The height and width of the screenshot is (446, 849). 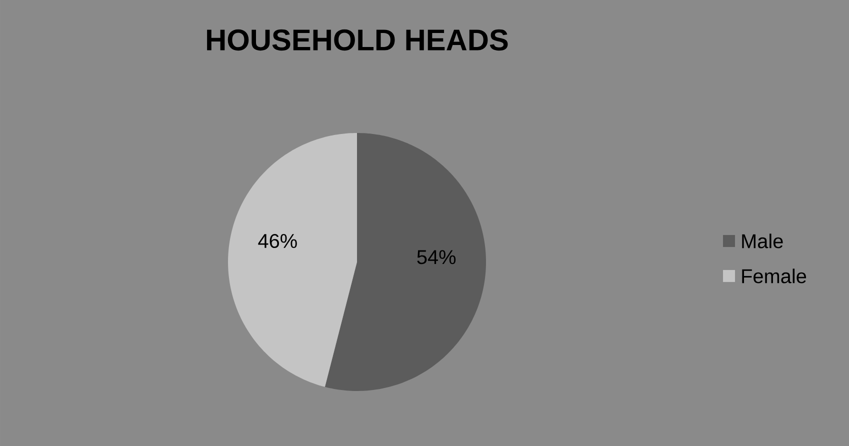 I want to click on data-label: 46%, so click(x=277, y=241).